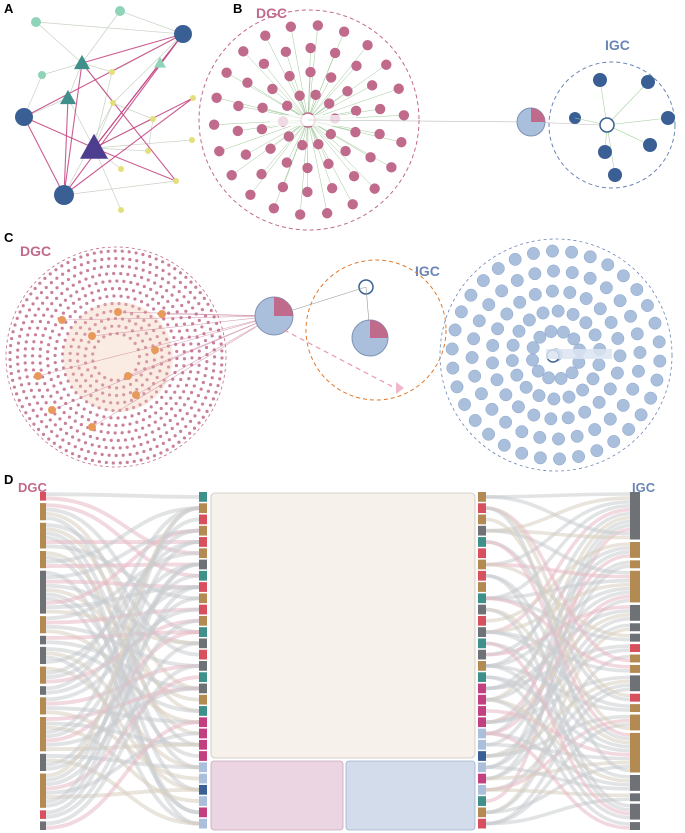 Image resolution: width=685 pixels, height=833 pixels. I want to click on right-gene-bar-cdk6, so click(635, 683).